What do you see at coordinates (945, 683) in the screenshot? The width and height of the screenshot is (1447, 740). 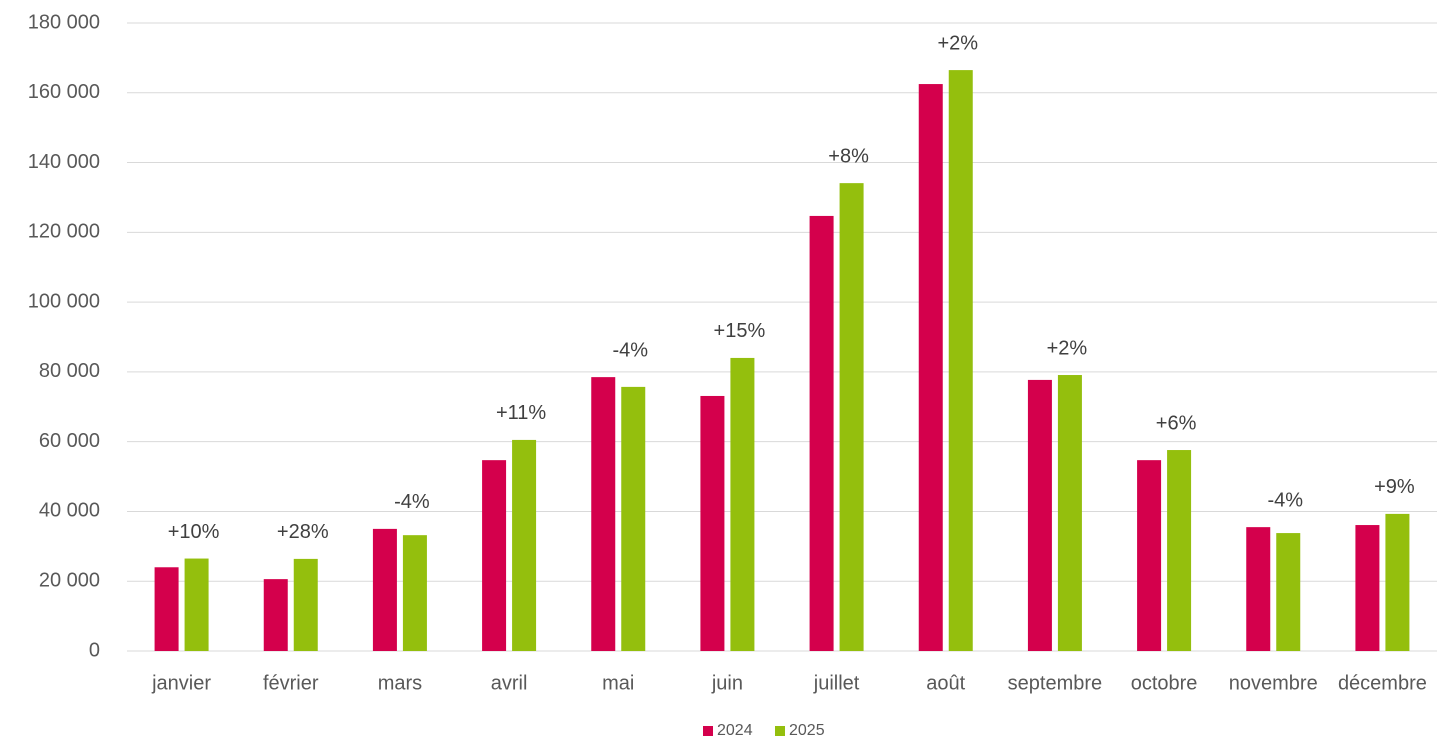 I see `x-tick-label: août` at bounding box center [945, 683].